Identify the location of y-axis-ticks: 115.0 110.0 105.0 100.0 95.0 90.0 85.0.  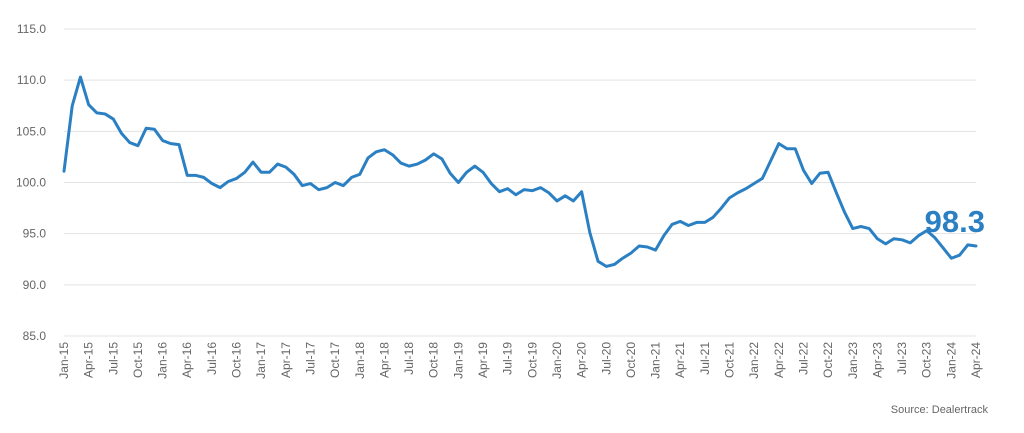
(31, 182).